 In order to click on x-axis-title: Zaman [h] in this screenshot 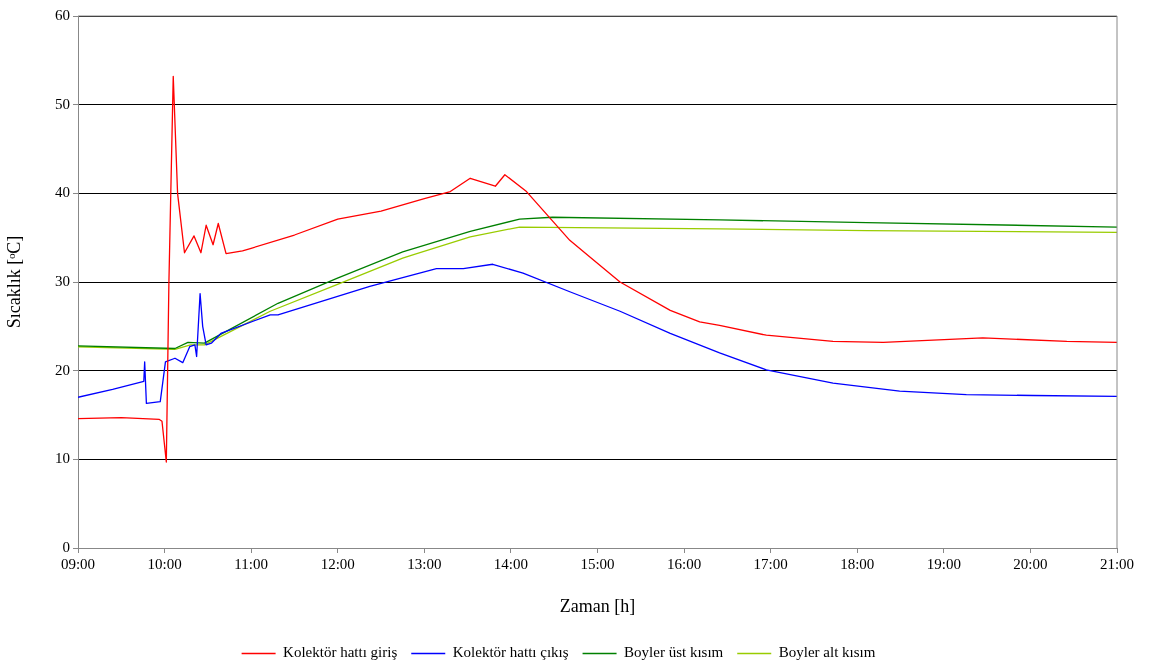, I will do `click(597, 605)`.